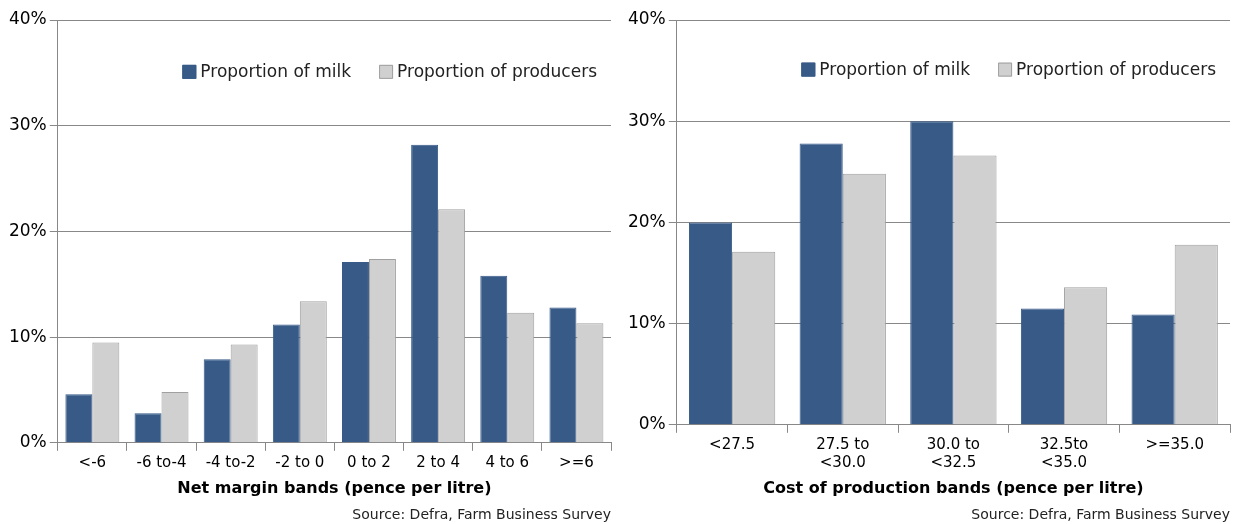 This screenshot has width=1238, height=524. What do you see at coordinates (230, 461) in the screenshot?
I see `x-tick-label: -4 to-2` at bounding box center [230, 461].